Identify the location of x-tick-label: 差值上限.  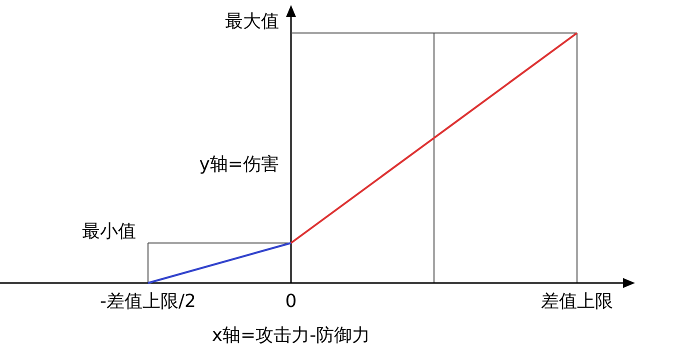
(577, 301).